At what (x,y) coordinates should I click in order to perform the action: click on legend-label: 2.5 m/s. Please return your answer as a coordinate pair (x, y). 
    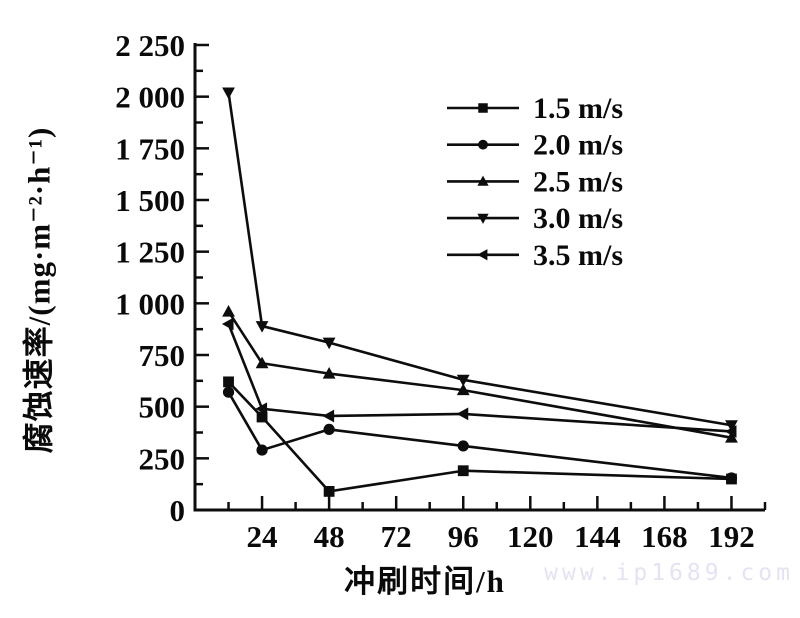
    Looking at the image, I should click on (578, 181).